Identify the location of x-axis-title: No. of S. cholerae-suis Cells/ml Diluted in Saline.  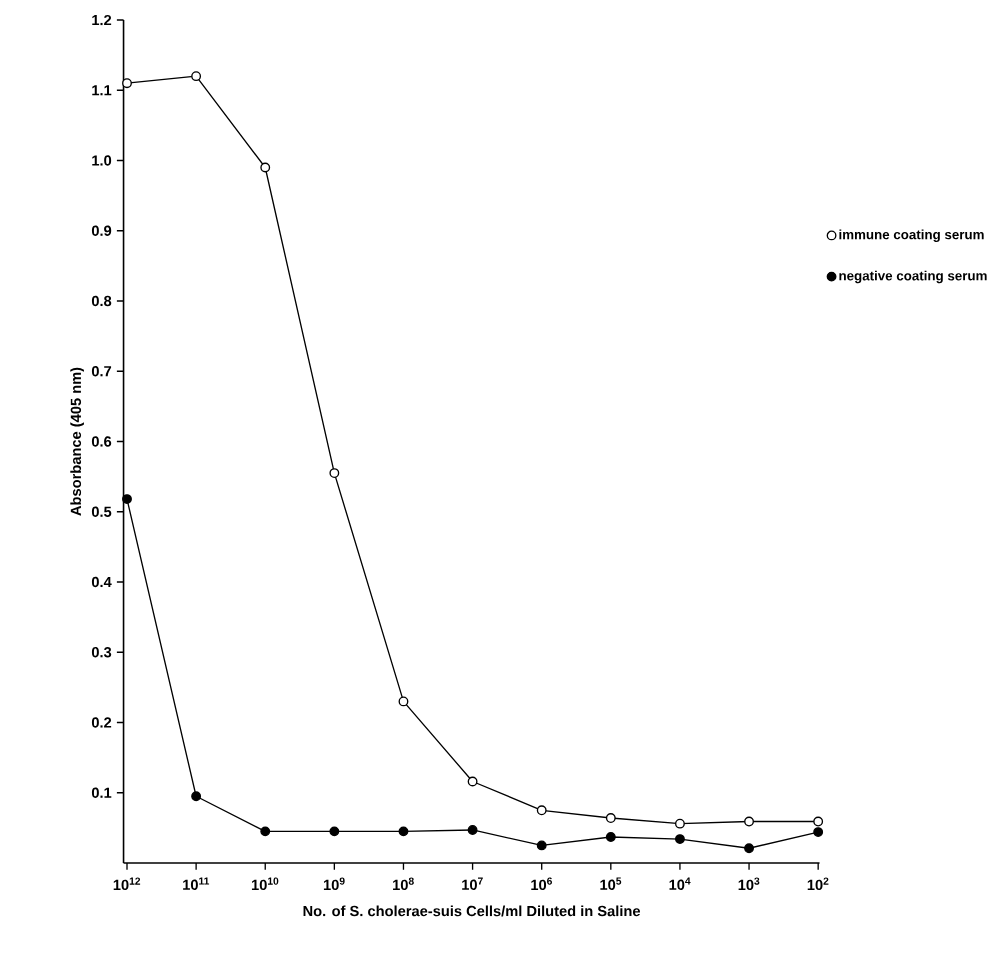
(472, 911).